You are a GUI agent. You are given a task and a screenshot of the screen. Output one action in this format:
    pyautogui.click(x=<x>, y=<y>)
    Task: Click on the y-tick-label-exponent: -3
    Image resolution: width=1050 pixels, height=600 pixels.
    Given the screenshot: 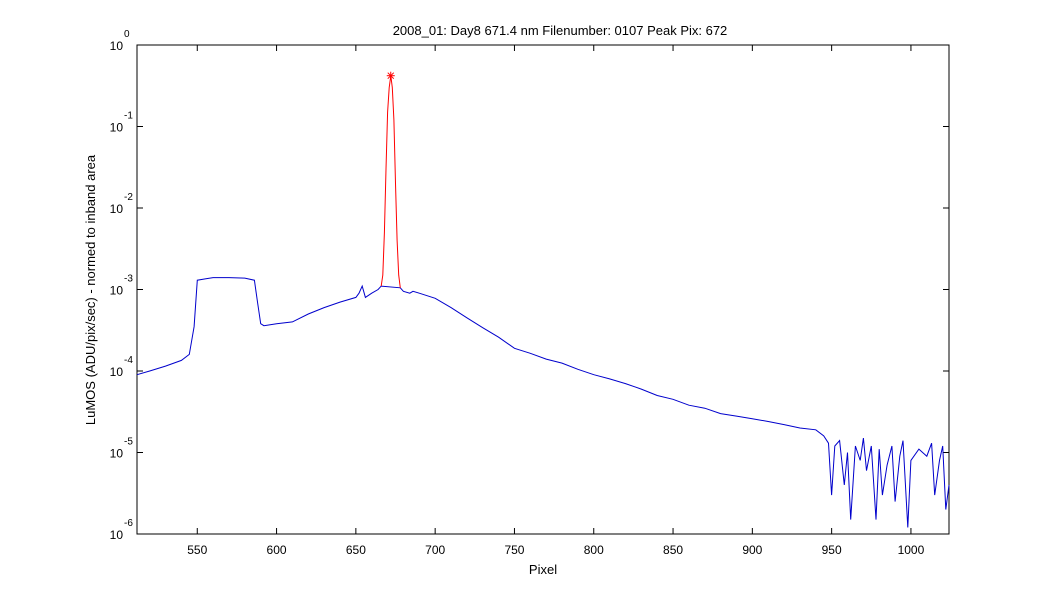 What is the action you would take?
    pyautogui.click(x=128, y=279)
    